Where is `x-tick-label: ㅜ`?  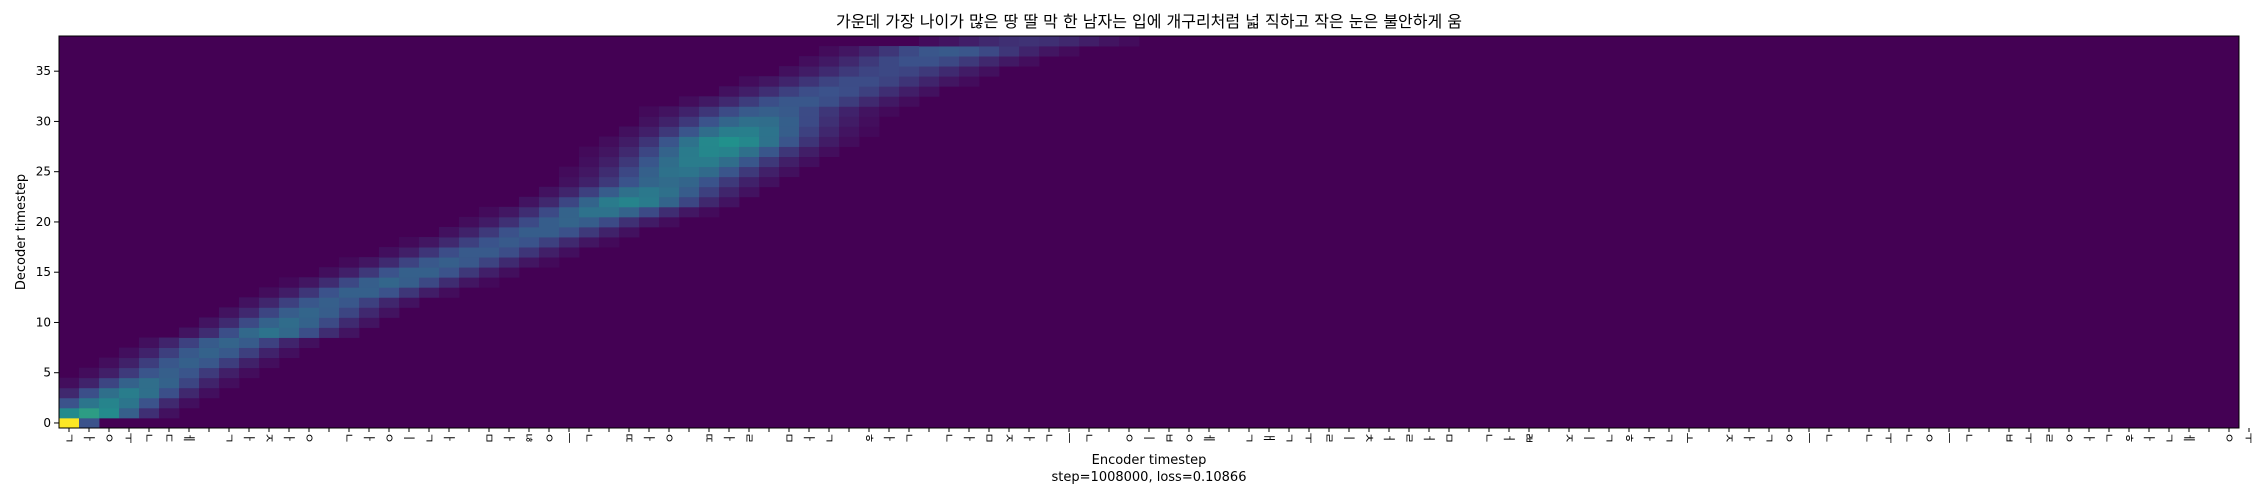
x-tick-label: ㅜ is located at coordinates (129, 437).